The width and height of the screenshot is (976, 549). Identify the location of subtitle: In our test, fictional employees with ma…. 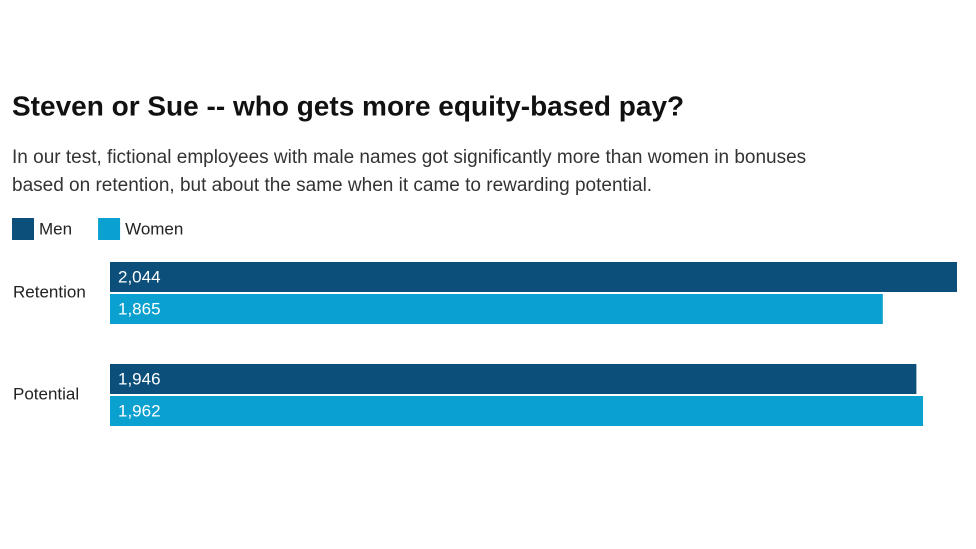
(409, 157).